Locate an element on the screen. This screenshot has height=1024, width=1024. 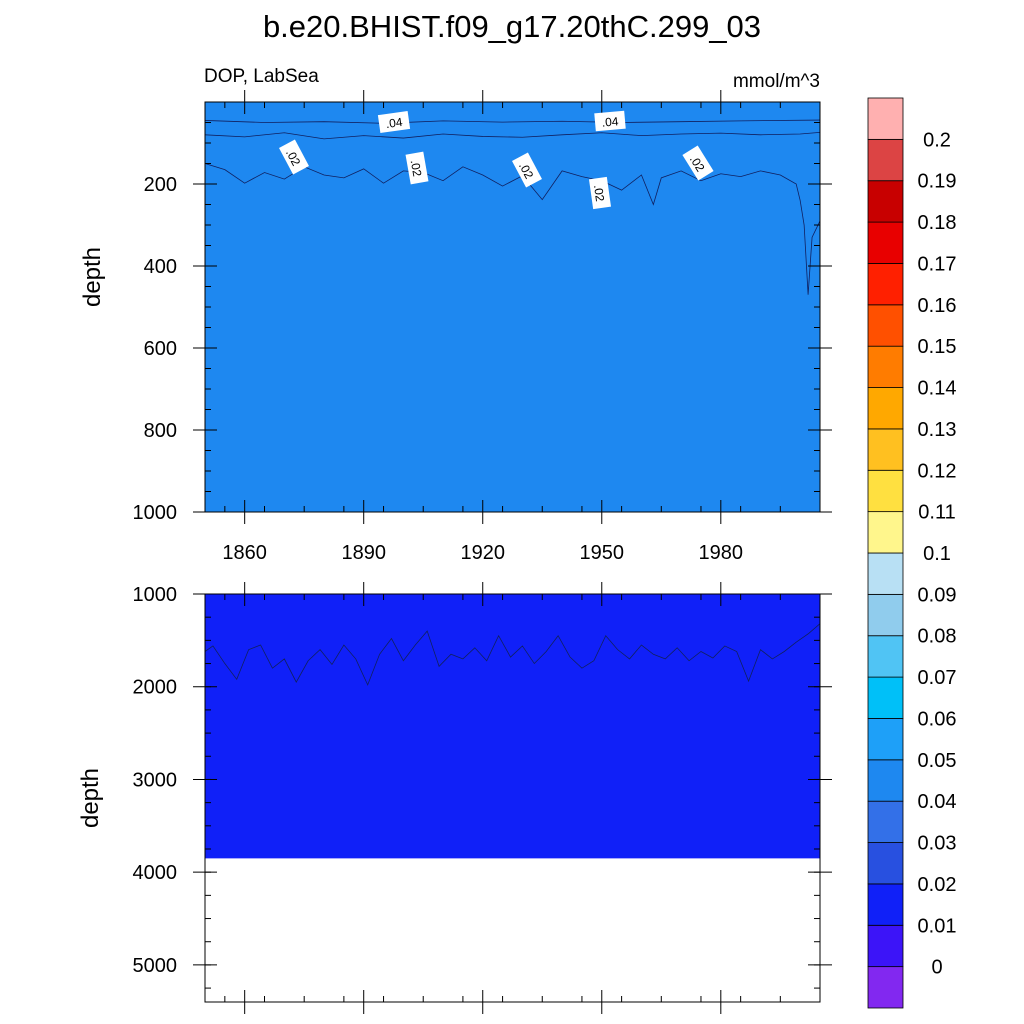
y-tick-label: 800 is located at coordinates (160, 431).